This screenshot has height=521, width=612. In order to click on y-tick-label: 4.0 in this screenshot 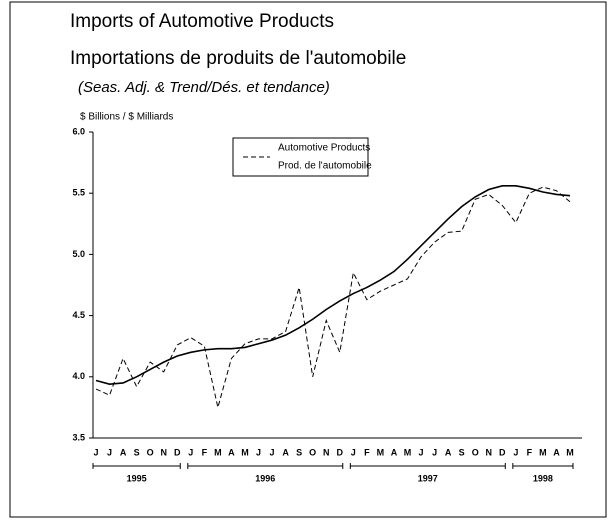, I will do `click(78, 376)`.